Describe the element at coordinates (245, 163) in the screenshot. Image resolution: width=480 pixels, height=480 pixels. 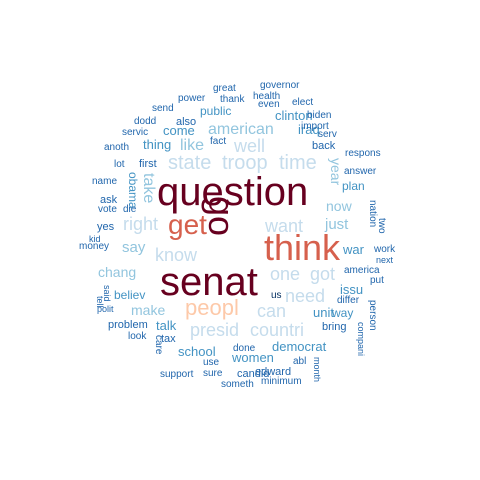
I see `word: troop` at that location.